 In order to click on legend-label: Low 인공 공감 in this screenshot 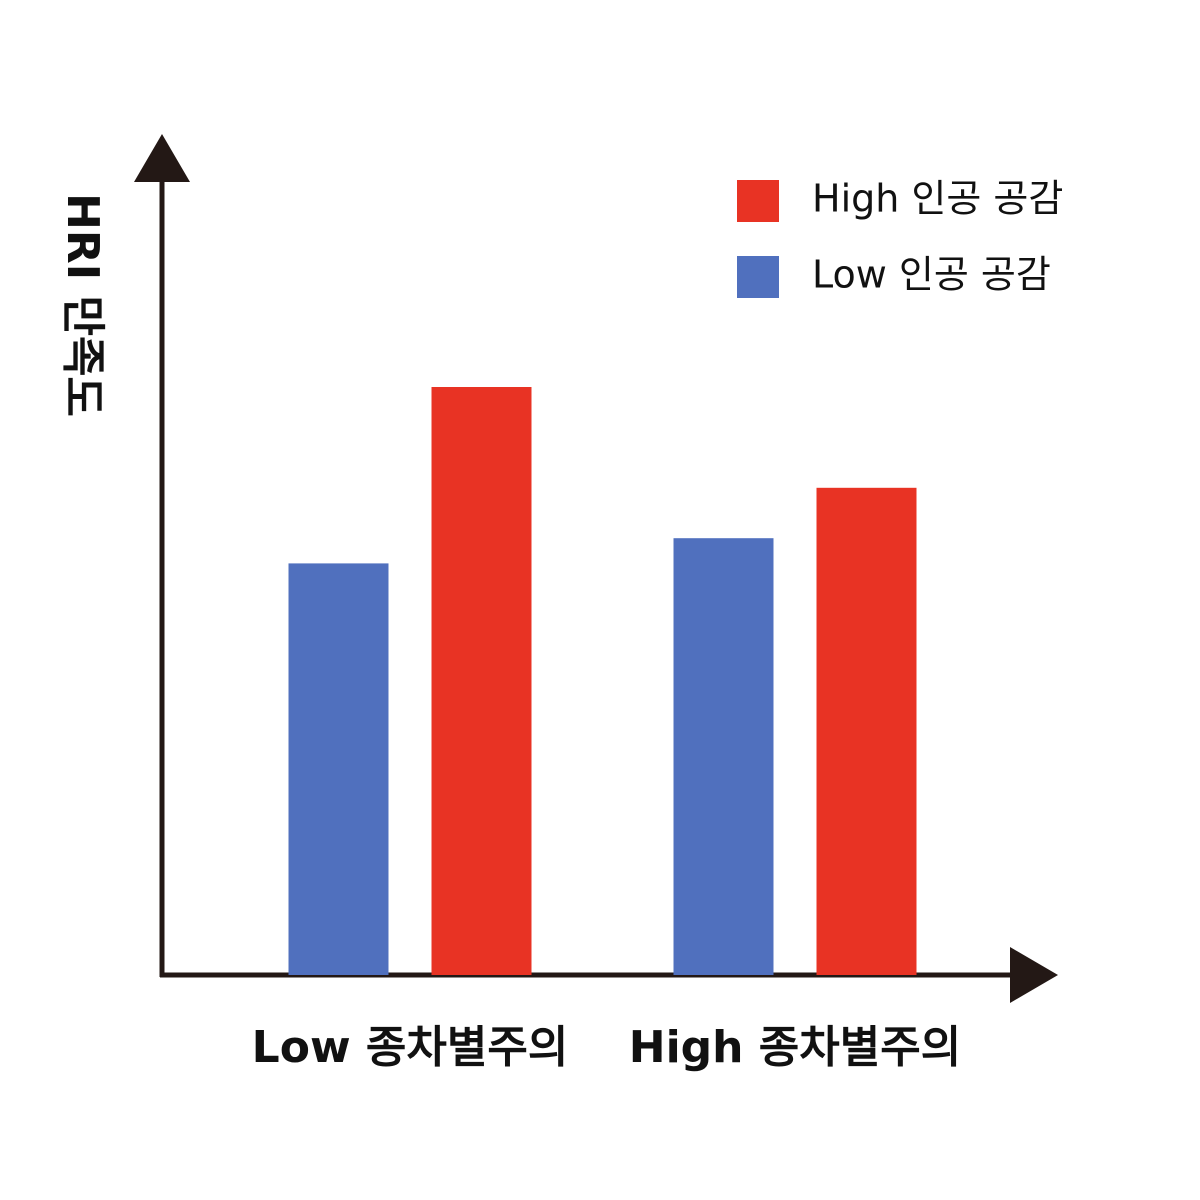, I will do `click(931, 275)`.